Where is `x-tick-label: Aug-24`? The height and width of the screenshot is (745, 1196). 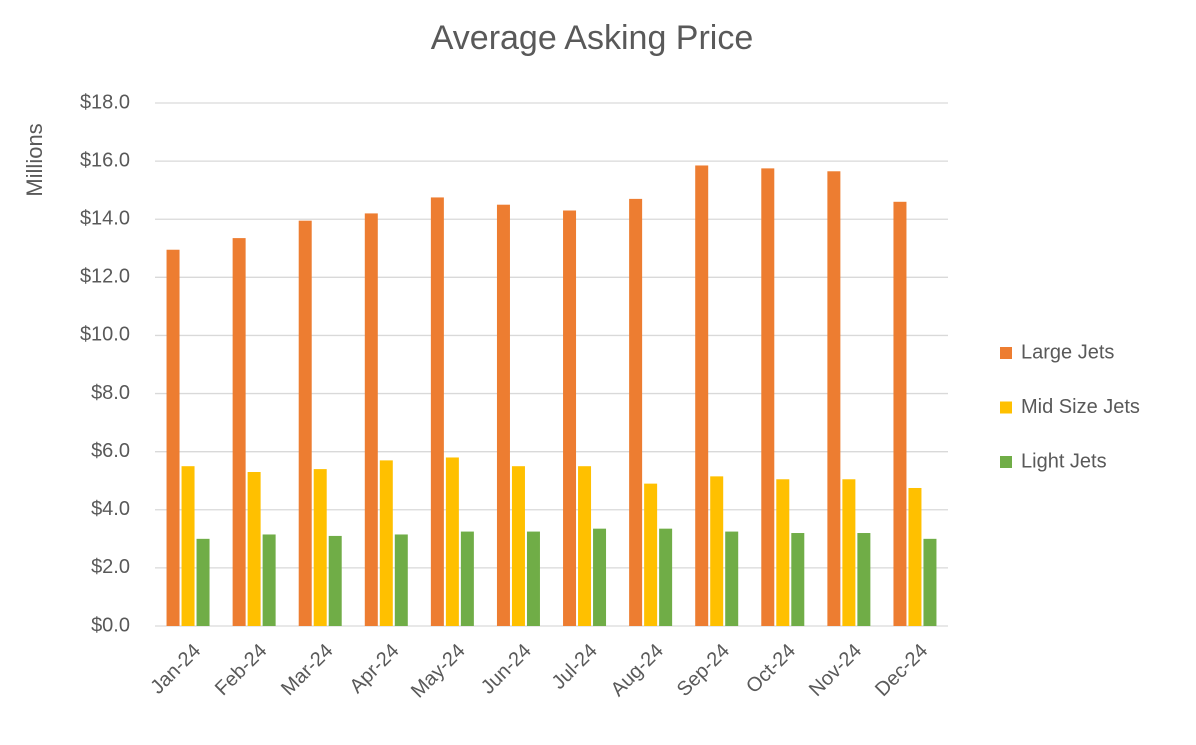
x-tick-label: Aug-24 is located at coordinates (637, 670).